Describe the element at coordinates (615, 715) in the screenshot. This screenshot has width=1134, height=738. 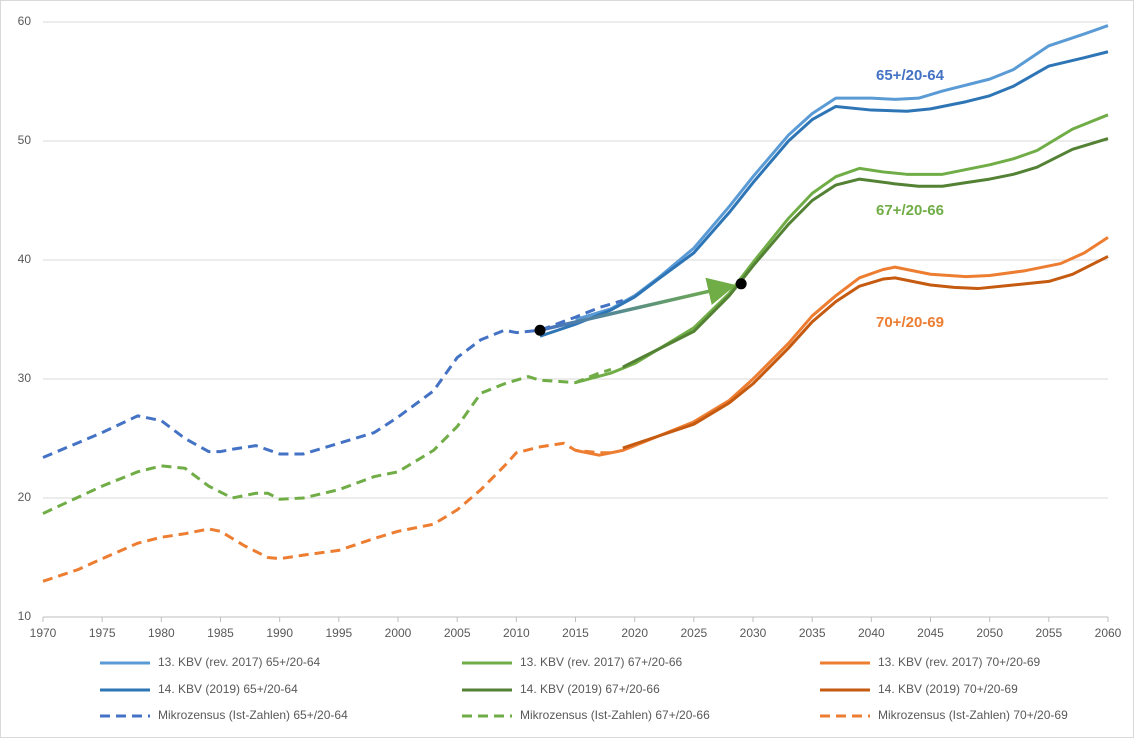
I see `legend-label: Mikrozensus (Ist-Zahlen) 67+/20-66` at that location.